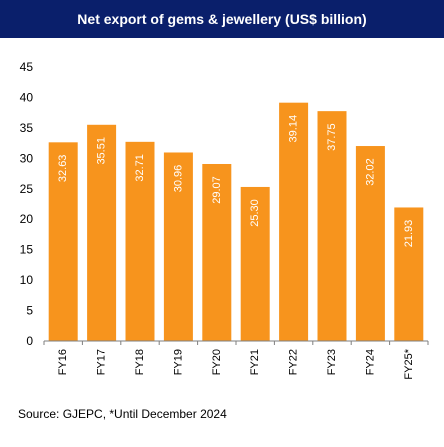  What do you see at coordinates (63, 241) in the screenshot?
I see `bar-FY16` at bounding box center [63, 241].